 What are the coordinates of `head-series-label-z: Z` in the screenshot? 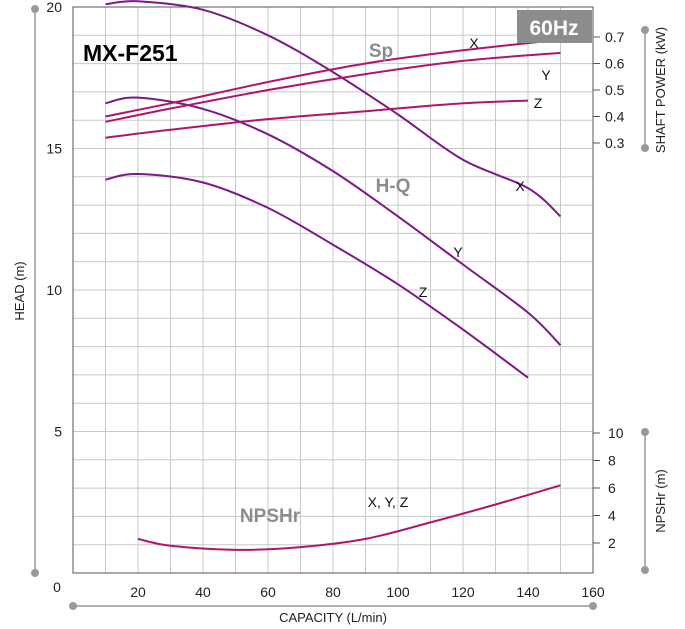 It's located at (423, 292).